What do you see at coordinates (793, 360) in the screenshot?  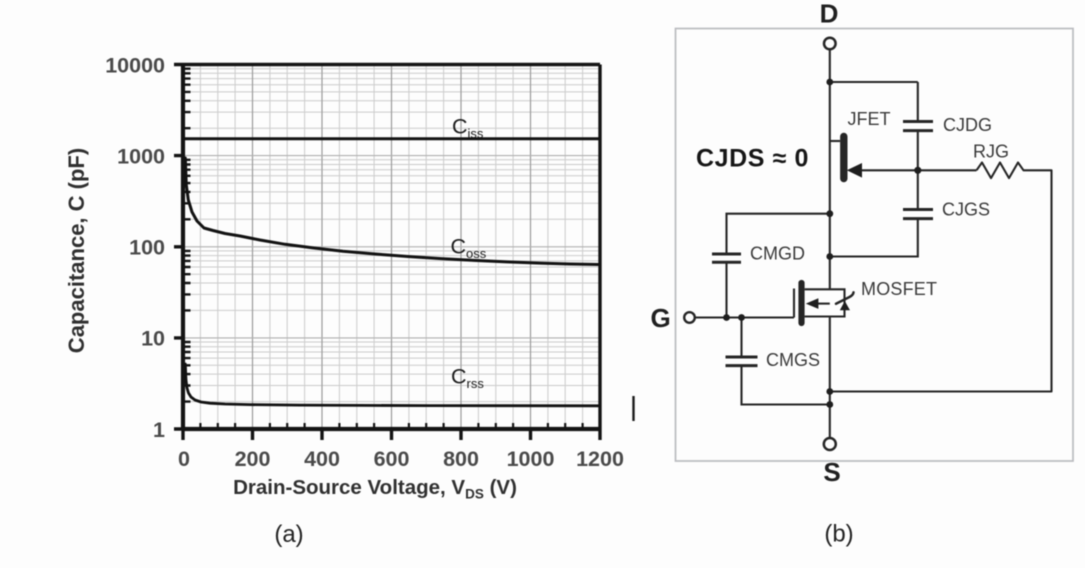 I see `svg-text: CMGS` at bounding box center [793, 360].